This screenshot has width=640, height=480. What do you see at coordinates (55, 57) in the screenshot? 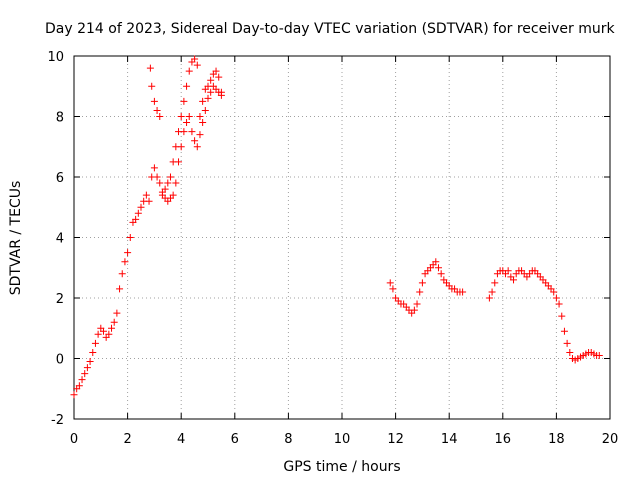
I see `y-tick-label: 10` at bounding box center [55, 57].